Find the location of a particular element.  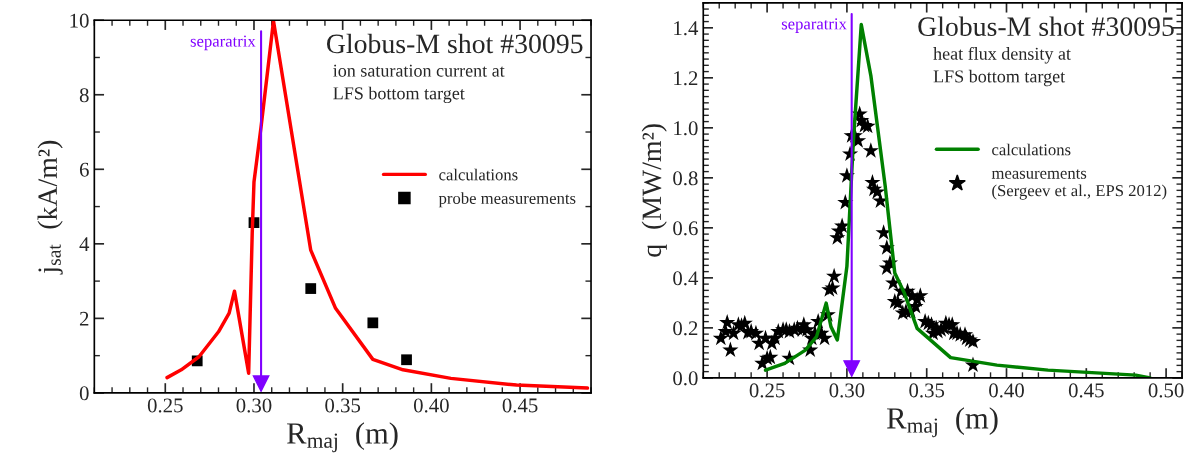

annotation: ion saturation current at LFS bottom target is located at coordinates (419, 84).